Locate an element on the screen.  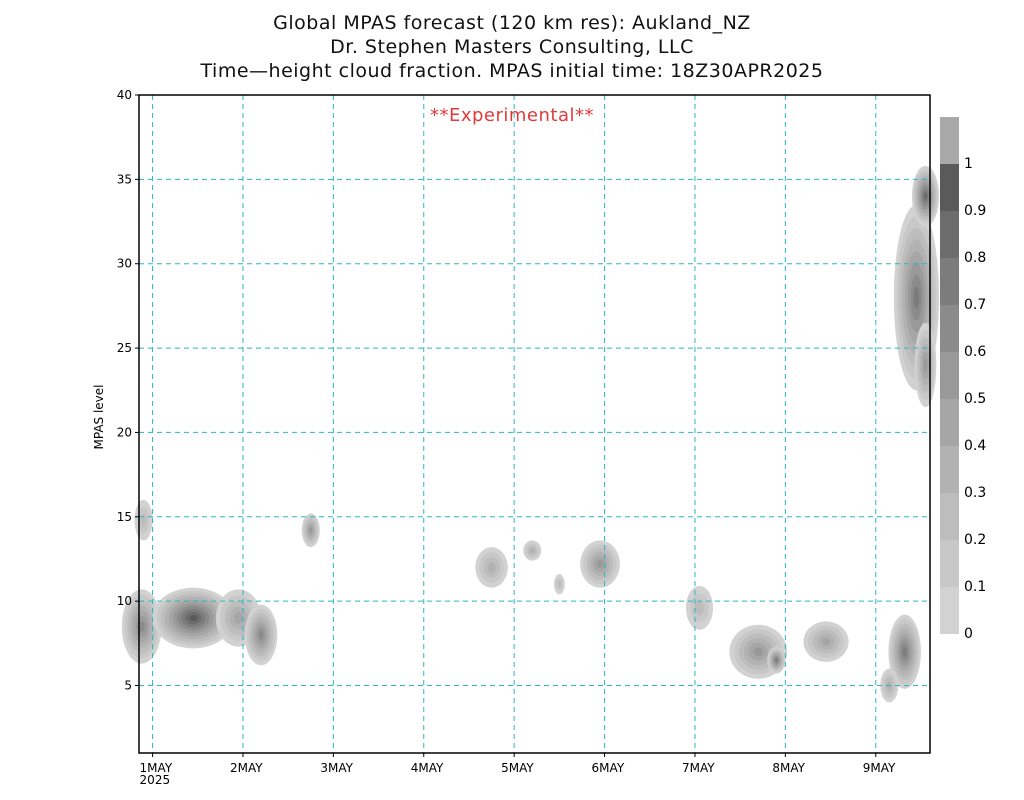
colorbar-label: 0.6 is located at coordinates (975, 352).